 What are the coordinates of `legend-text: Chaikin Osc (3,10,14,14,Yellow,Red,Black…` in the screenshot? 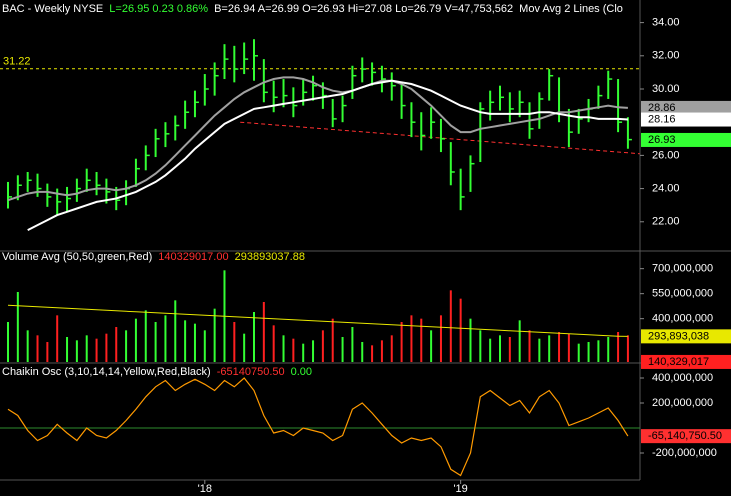 It's located at (106, 372).